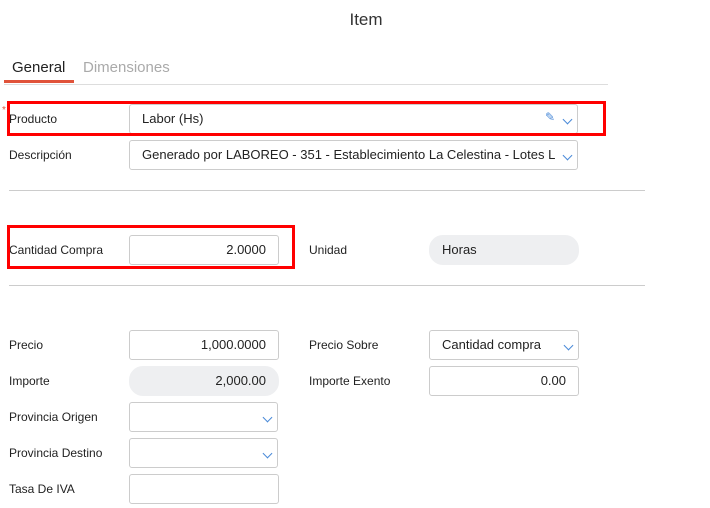  Describe the element at coordinates (53, 417) in the screenshot. I see `provincia-origen-label: Provincia Origen` at that location.